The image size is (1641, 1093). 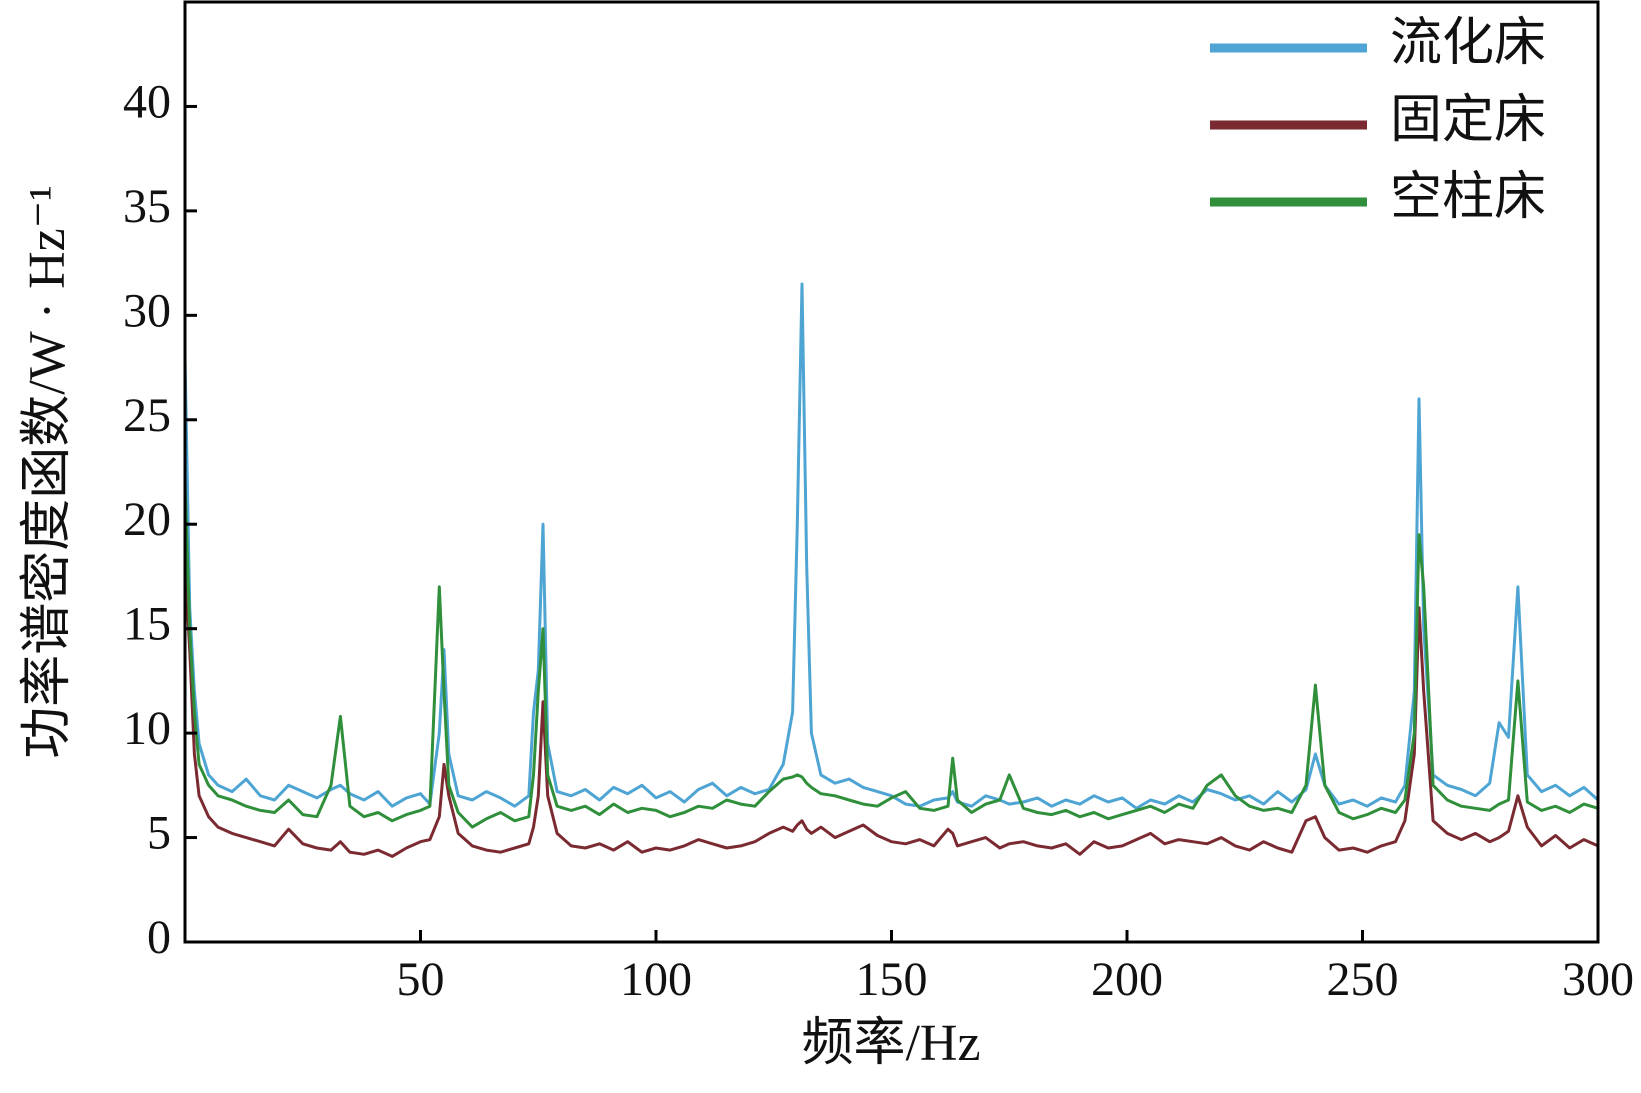 I want to click on y-tick-label: 30, so click(x=147, y=310).